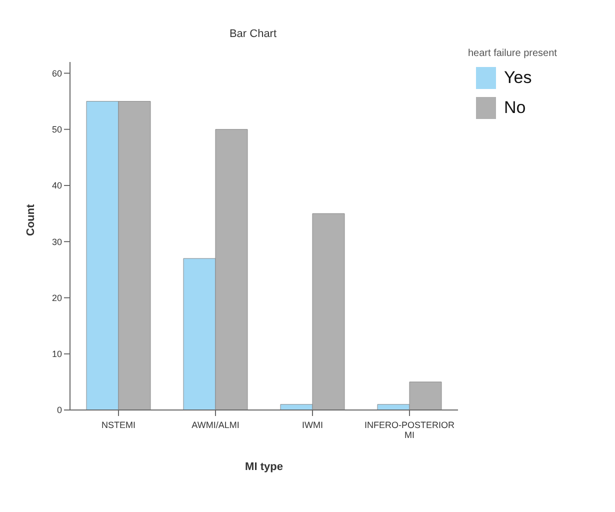 This screenshot has width=615, height=512. I want to click on y-axis-title: Count, so click(30, 220).